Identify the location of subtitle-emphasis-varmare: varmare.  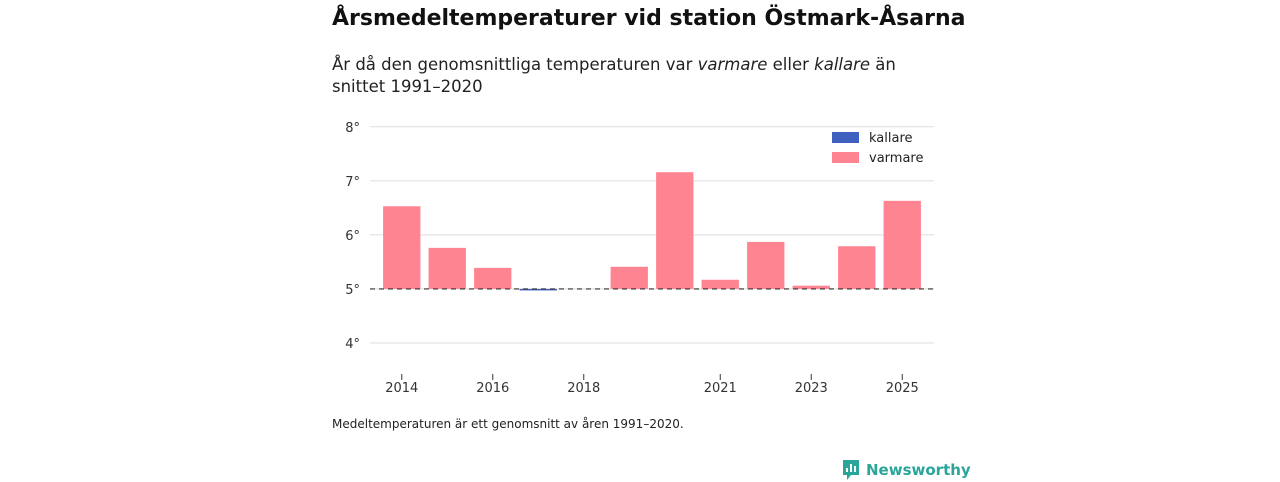
(732, 64).